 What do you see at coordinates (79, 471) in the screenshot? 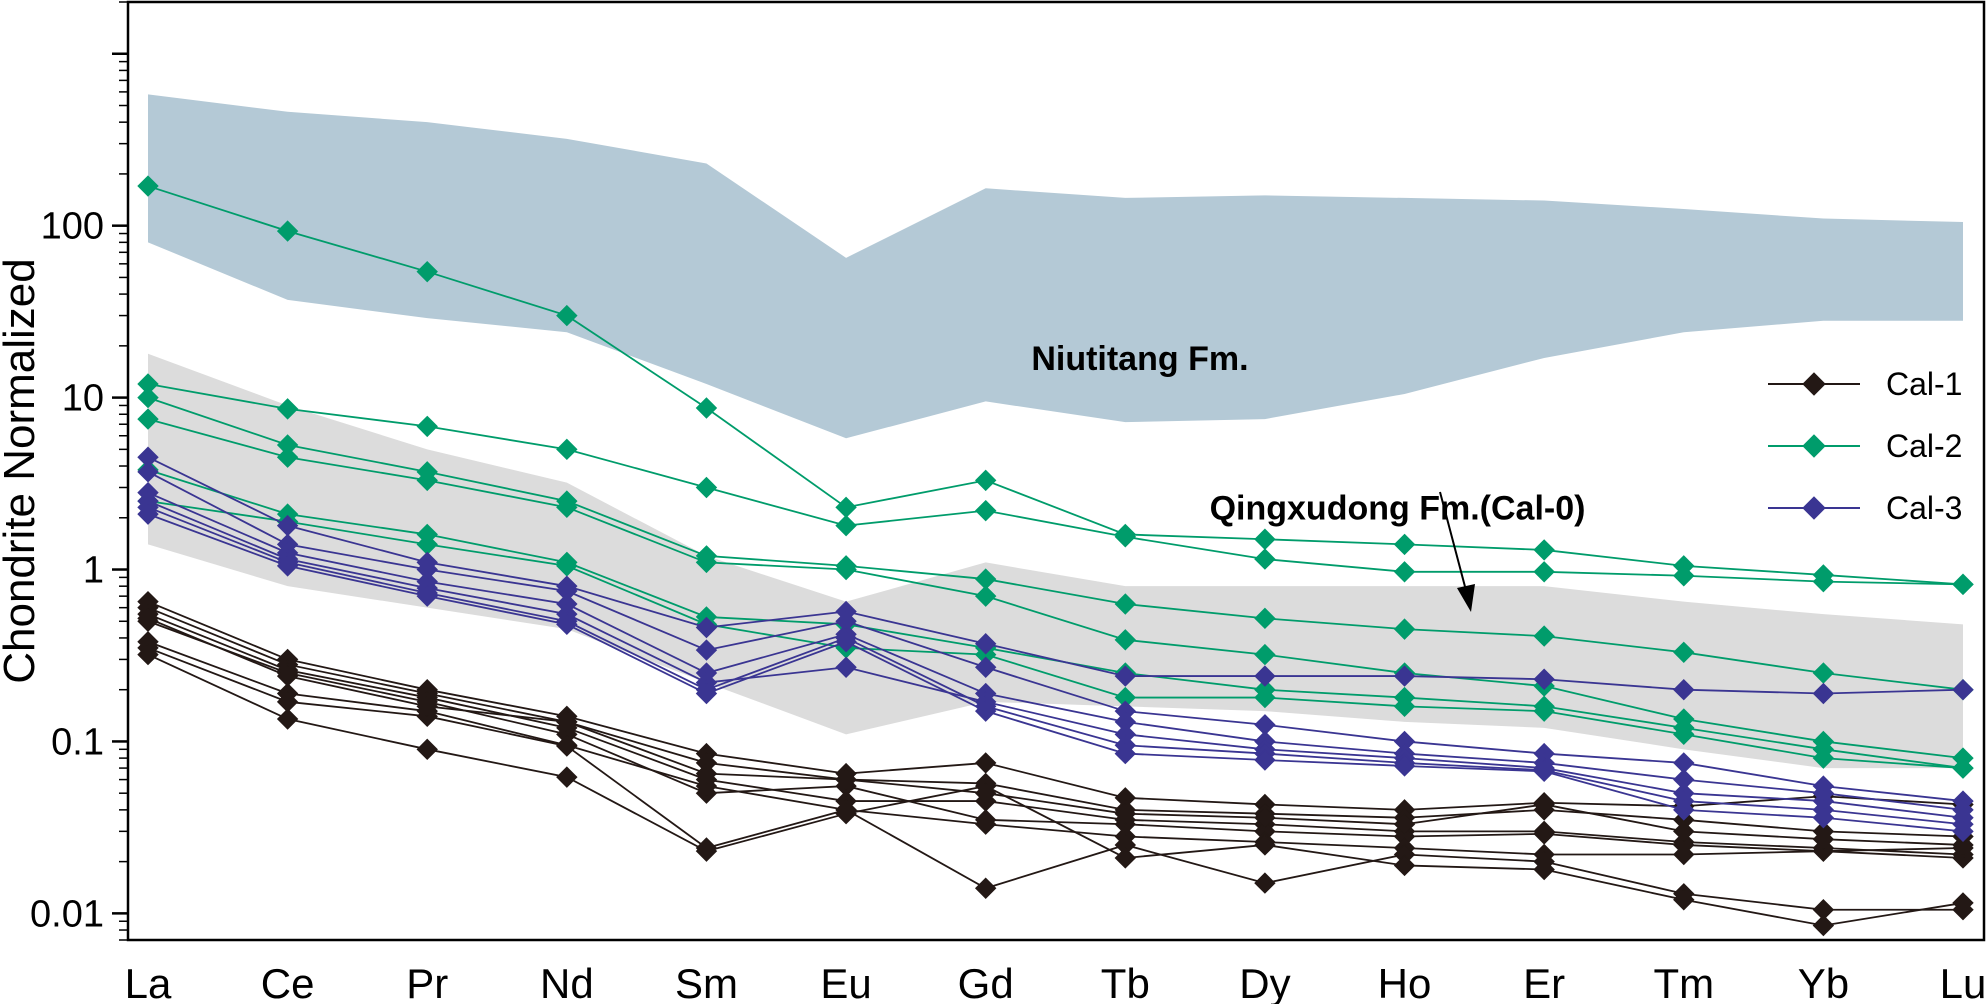
I see `y-axis: 0.01 0.1 1 10 100` at bounding box center [79, 471].